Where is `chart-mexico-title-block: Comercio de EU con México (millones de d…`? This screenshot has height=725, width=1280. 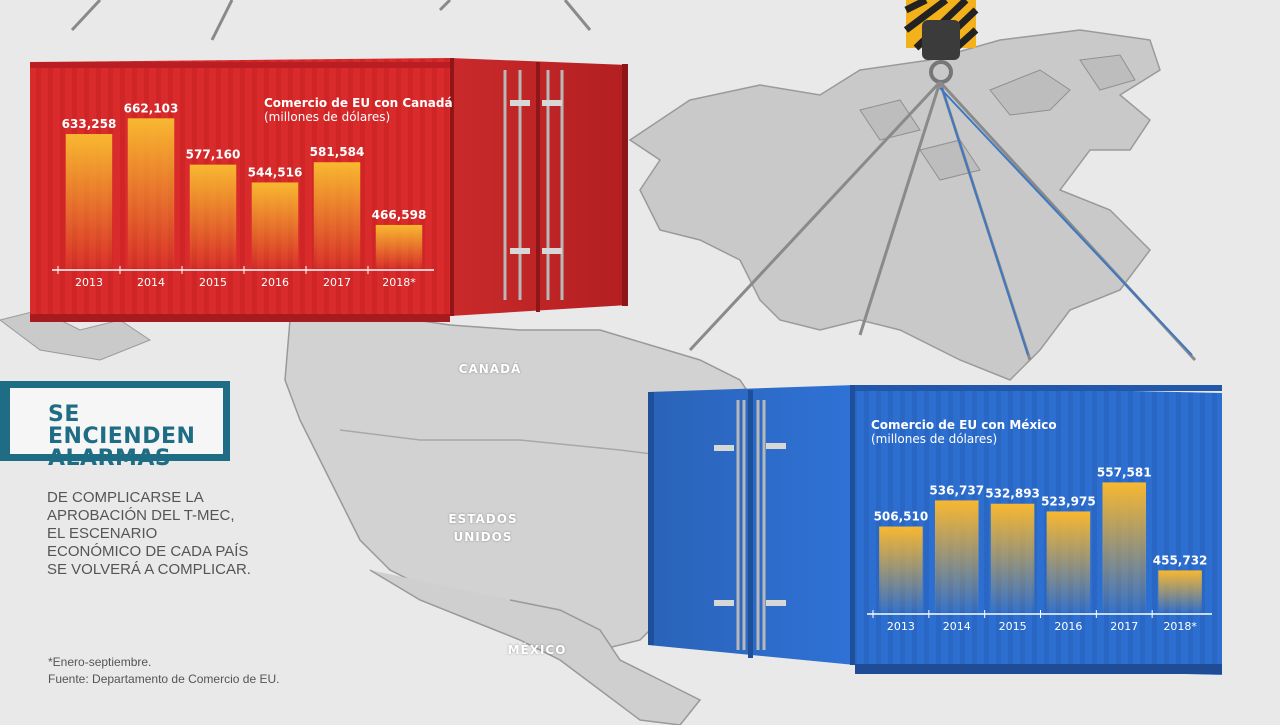
chart-mexico-title-block: Comercio de EU con México (millones de d… is located at coordinates (964, 432).